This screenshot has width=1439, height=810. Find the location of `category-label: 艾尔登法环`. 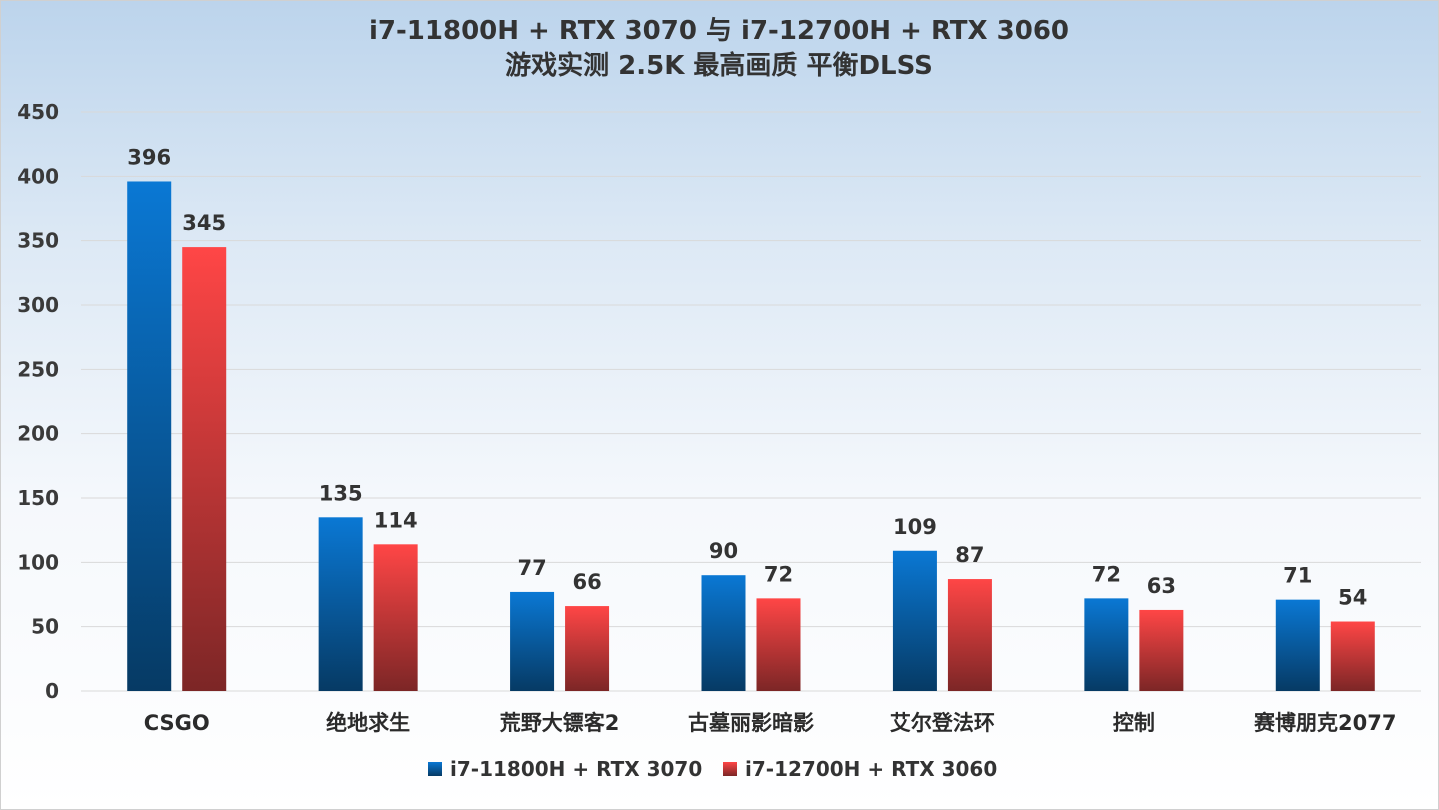

category-label: 艾尔登法环 is located at coordinates (942, 723).